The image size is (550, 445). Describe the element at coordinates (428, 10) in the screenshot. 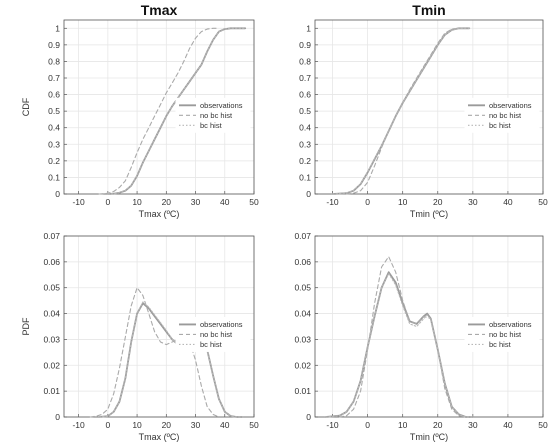

I see `chart-title: Tmin` at that location.